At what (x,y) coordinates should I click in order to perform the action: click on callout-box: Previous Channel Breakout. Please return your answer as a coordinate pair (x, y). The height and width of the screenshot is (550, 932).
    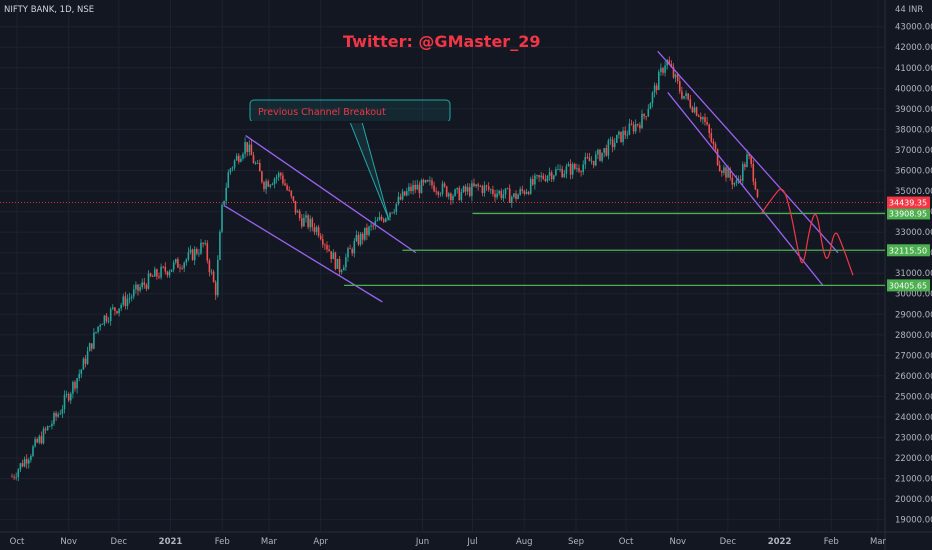
    Looking at the image, I should click on (350, 160).